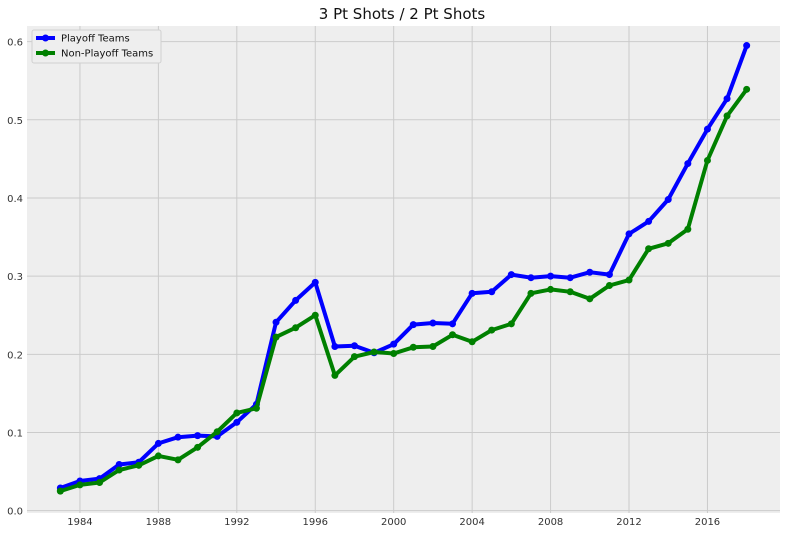 The height and width of the screenshot is (534, 785). I want to click on y-tick-label: 0.3, so click(15, 277).